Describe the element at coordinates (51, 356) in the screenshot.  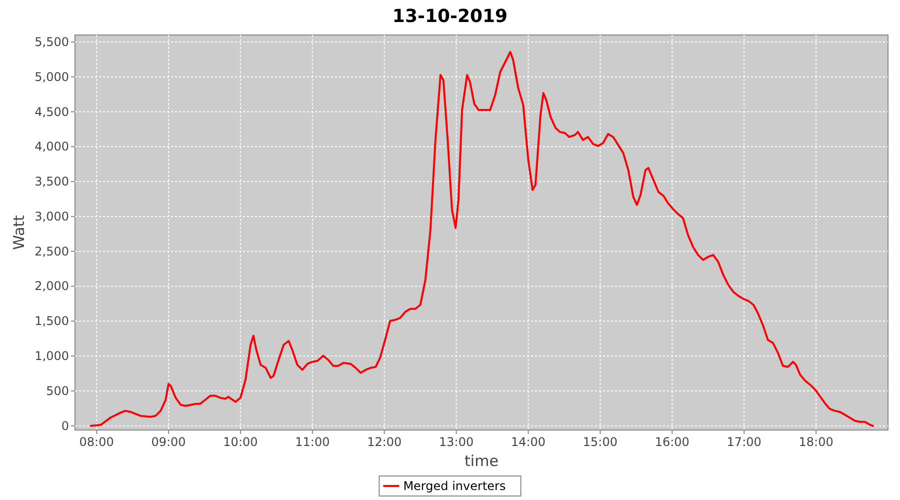
I see `y-tick-label: 1,000` at that location.